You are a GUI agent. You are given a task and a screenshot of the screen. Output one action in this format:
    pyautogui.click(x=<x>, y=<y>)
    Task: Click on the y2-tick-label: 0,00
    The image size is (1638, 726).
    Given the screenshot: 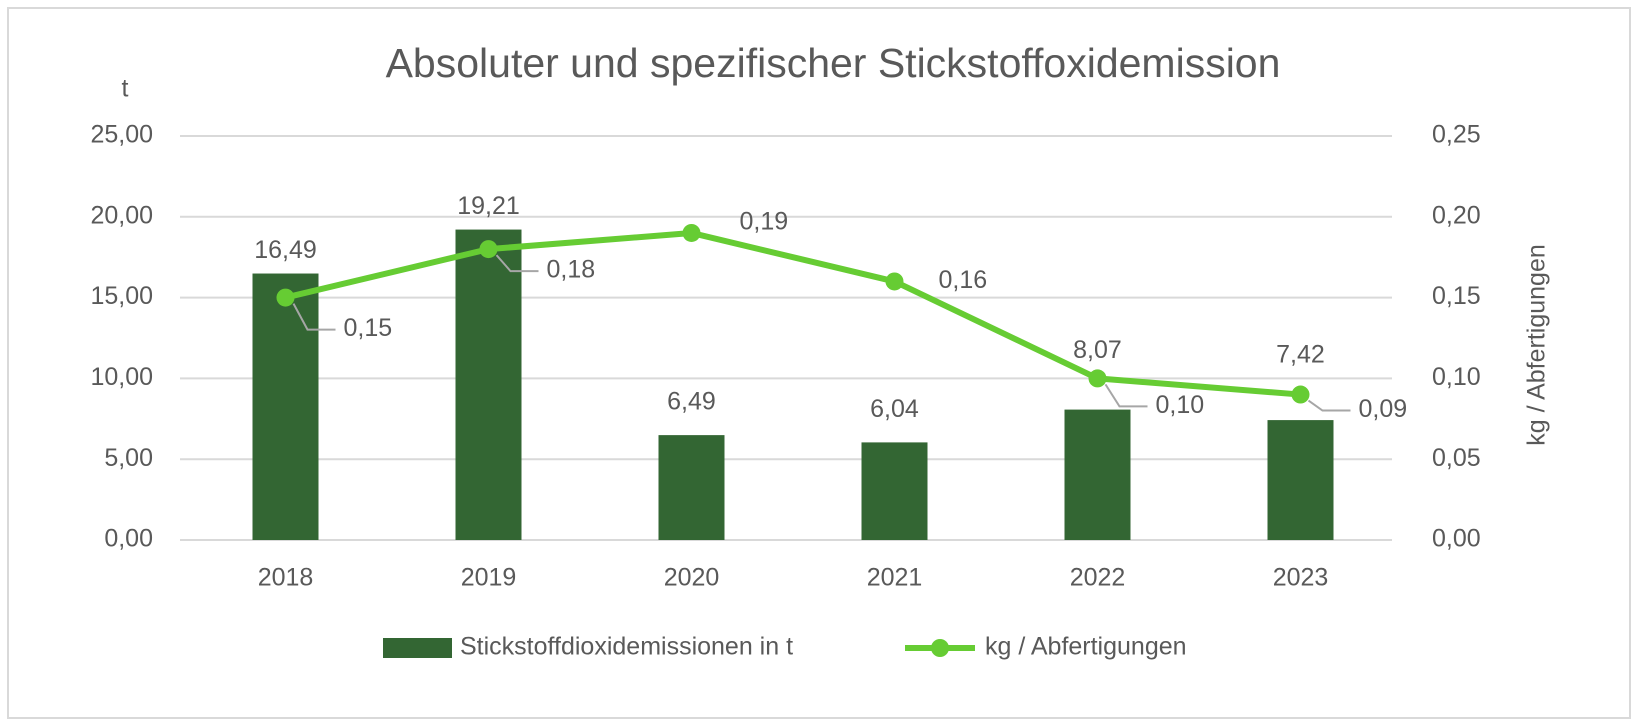 What is the action you would take?
    pyautogui.click(x=1456, y=539)
    